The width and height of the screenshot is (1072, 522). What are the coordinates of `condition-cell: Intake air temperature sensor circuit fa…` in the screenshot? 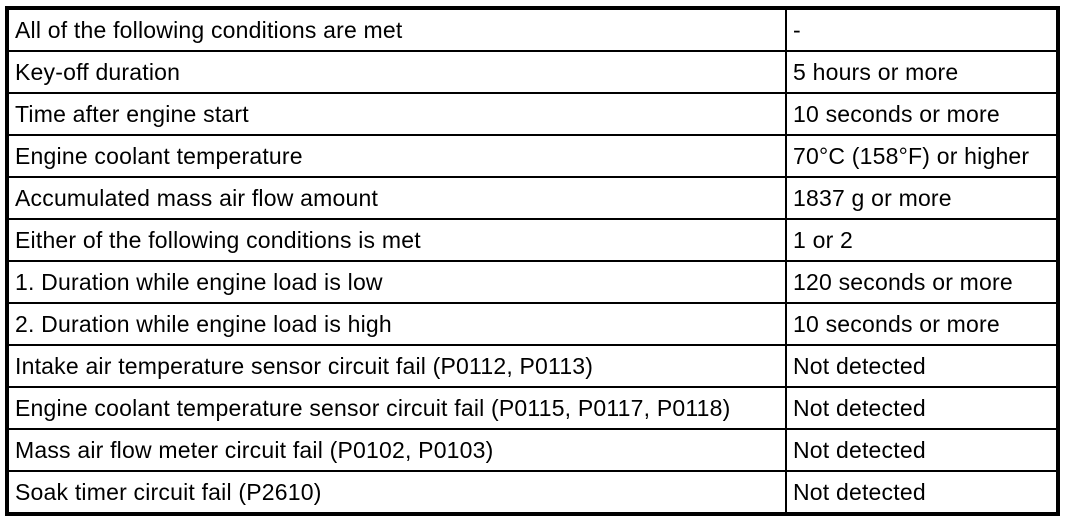 It's located at (396, 366).